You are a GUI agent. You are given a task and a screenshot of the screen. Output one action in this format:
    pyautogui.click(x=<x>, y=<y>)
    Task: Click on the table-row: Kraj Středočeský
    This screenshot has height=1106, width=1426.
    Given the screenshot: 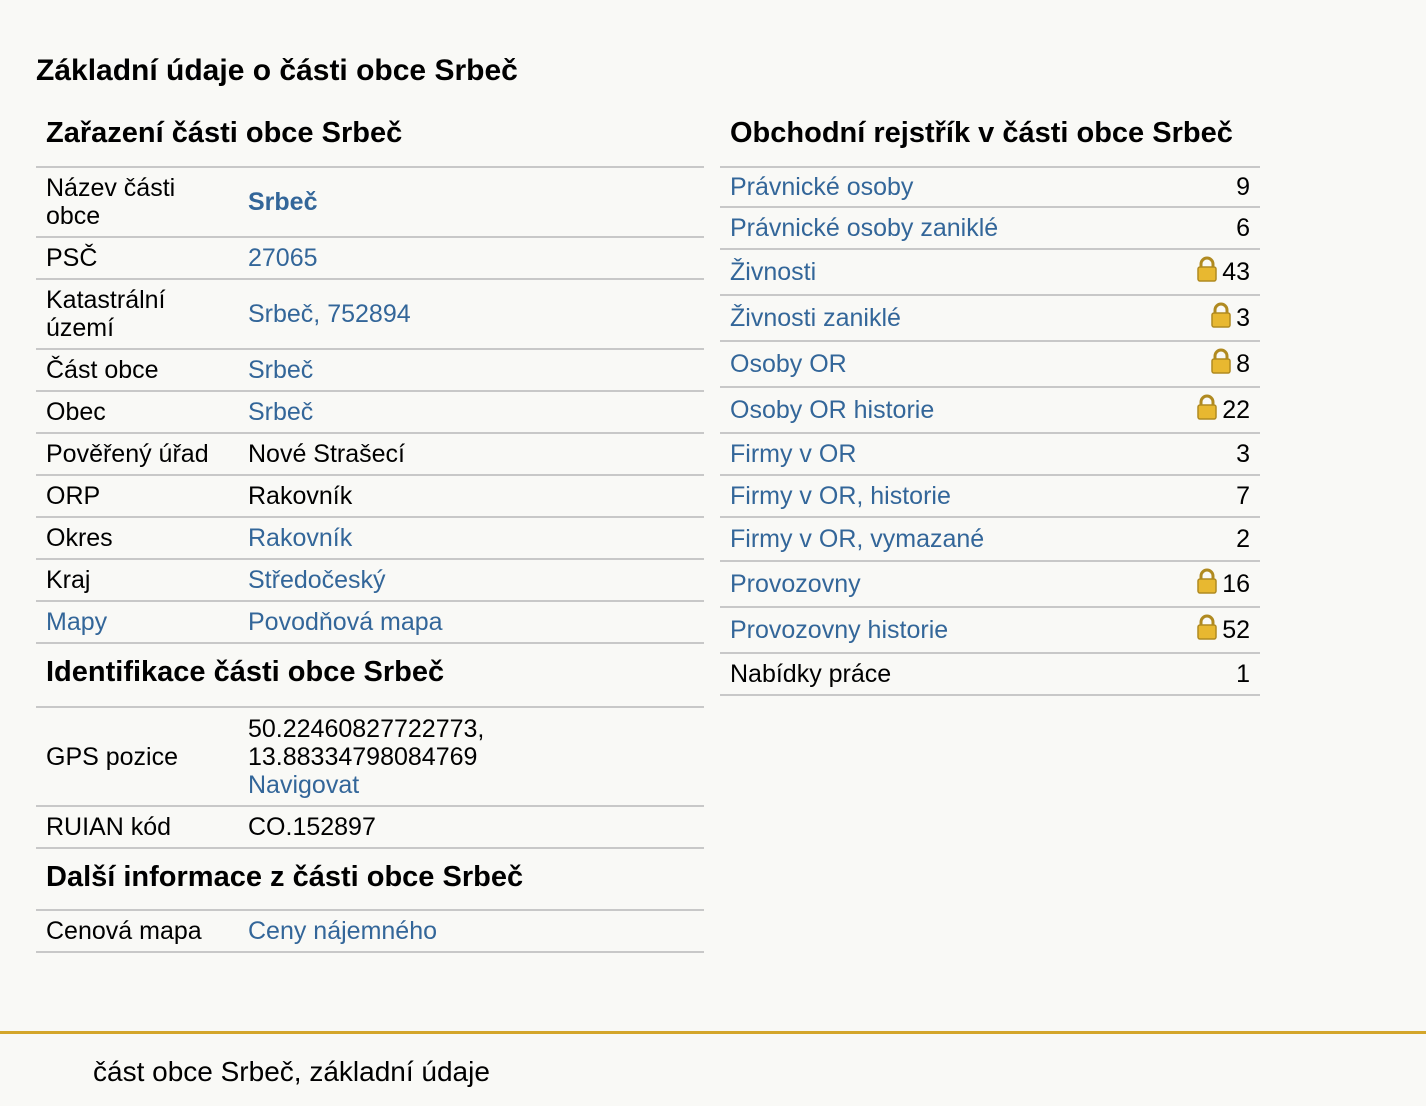 What is the action you would take?
    pyautogui.click(x=370, y=579)
    